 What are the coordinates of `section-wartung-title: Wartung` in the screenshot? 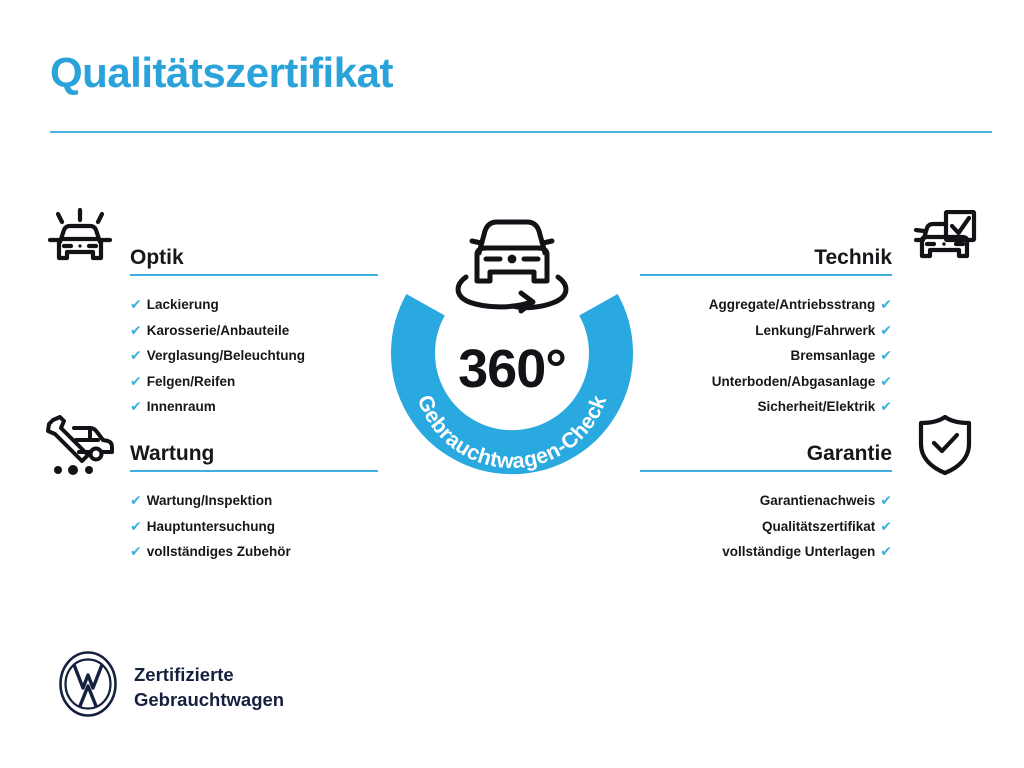 It's located at (172, 453).